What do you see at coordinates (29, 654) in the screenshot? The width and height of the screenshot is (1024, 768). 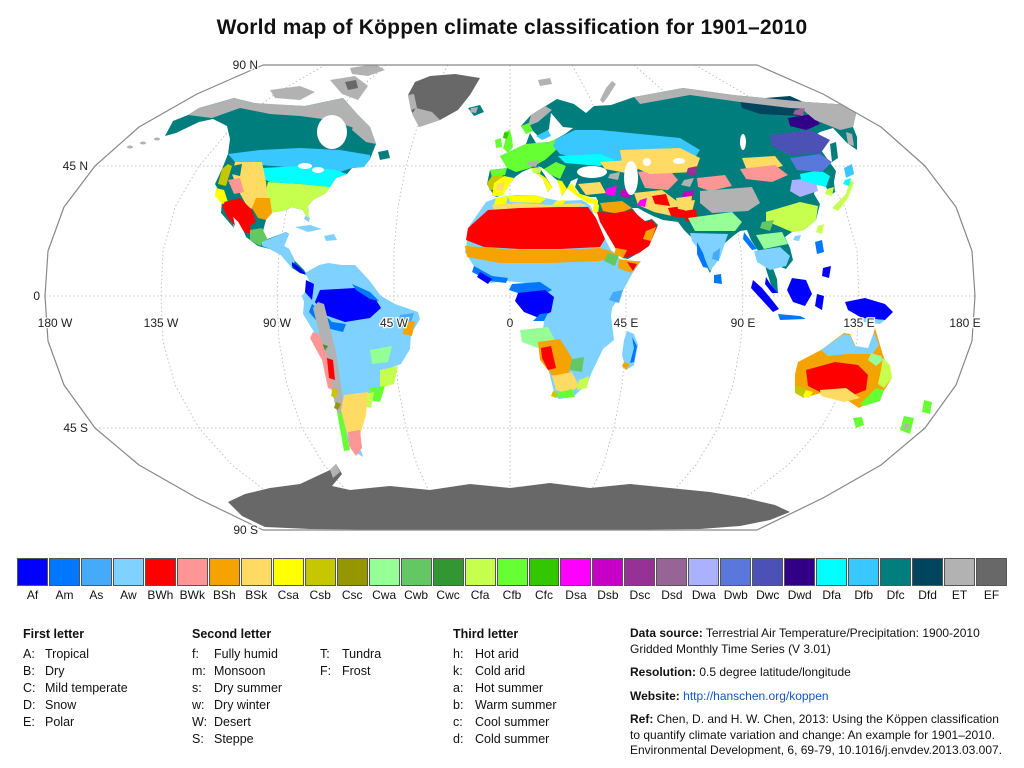 I see `definition-key: A:` at bounding box center [29, 654].